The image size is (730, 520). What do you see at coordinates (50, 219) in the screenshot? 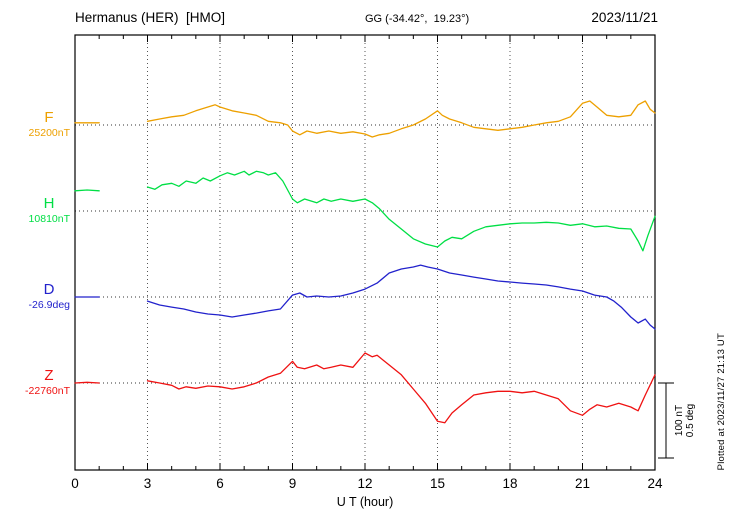
I see `baseline-value-H: 10810nT` at bounding box center [50, 219].